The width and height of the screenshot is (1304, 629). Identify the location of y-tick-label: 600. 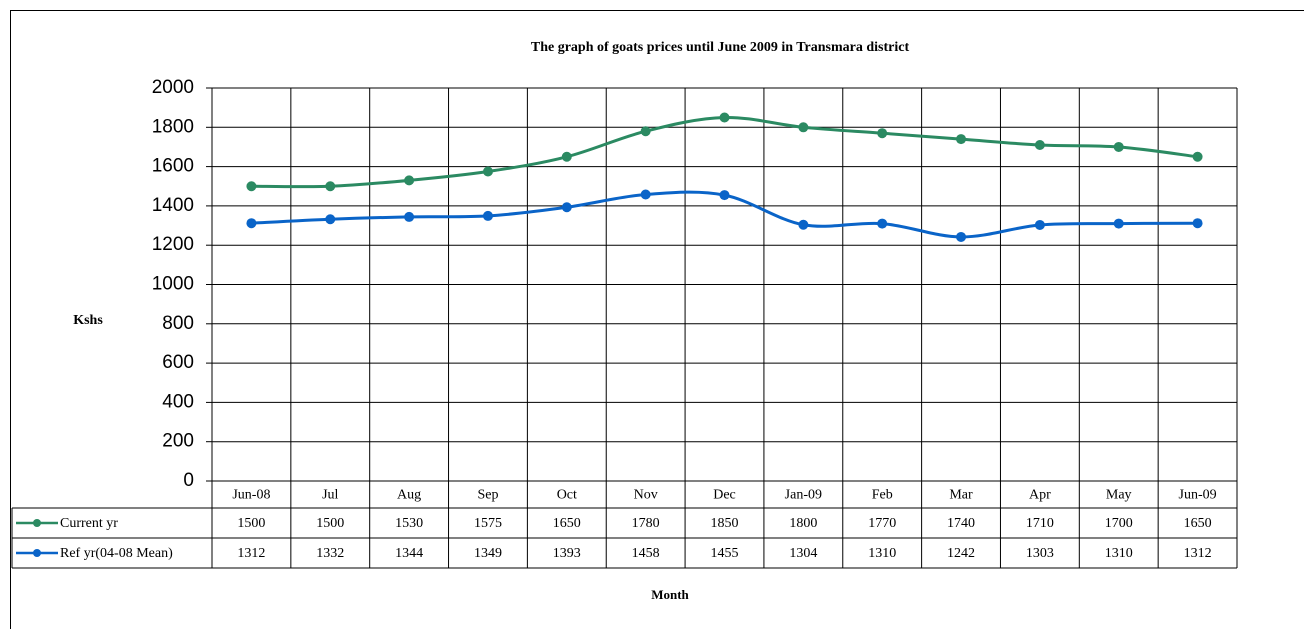
(178, 362).